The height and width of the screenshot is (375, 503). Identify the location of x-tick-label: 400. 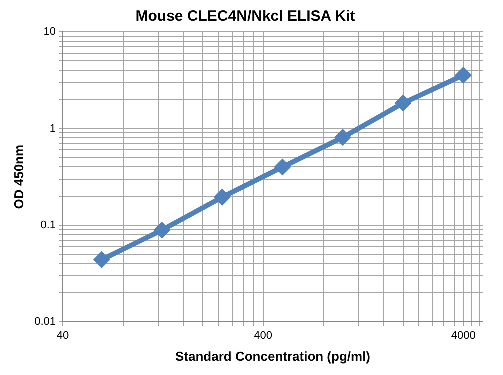
(263, 336).